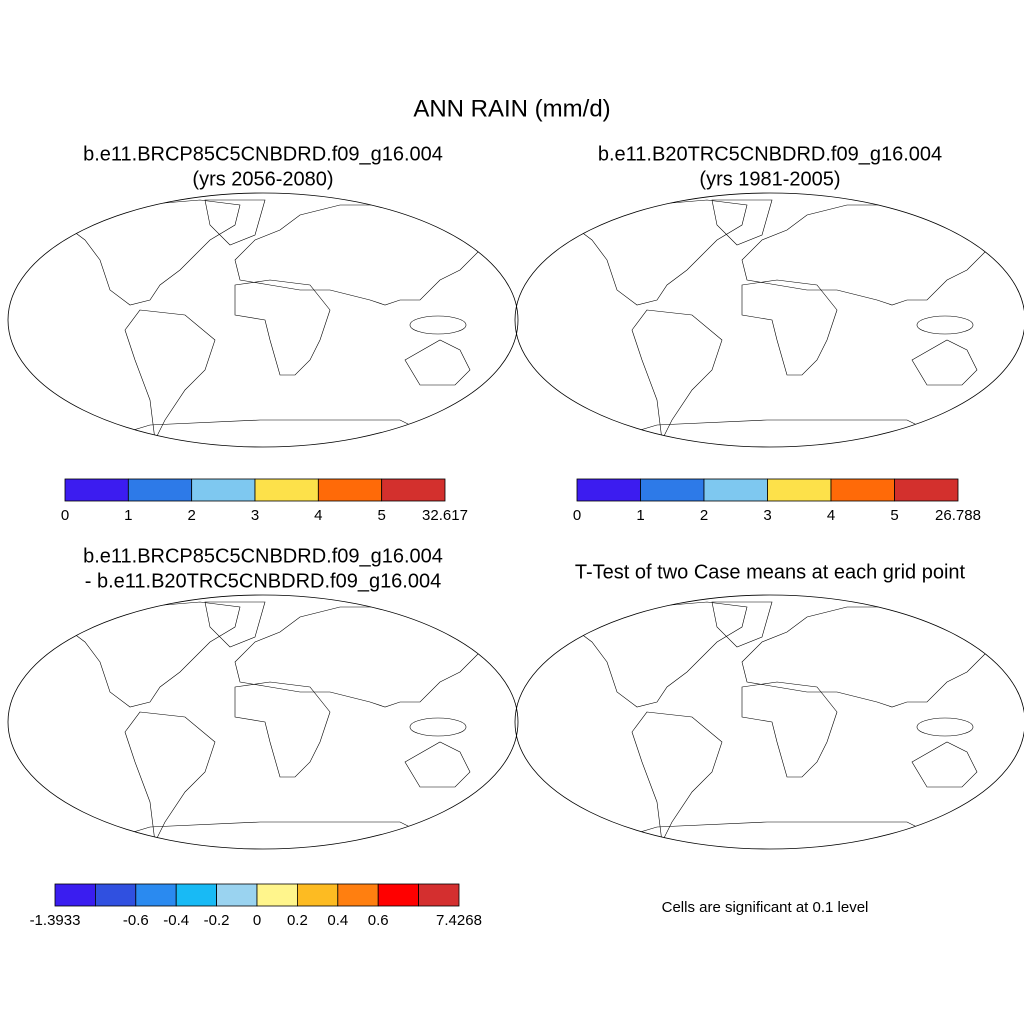 This screenshot has width=1024, height=1024. I want to click on colorbar-label: -0.4, so click(176, 920).